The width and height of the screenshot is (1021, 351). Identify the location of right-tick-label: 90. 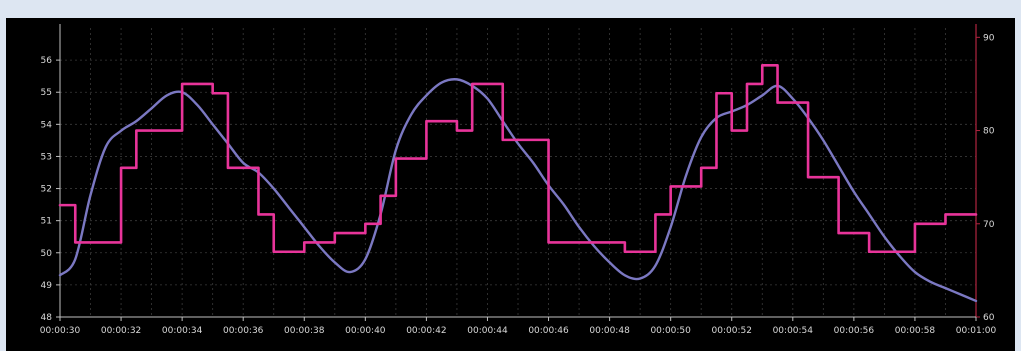
(989, 38).